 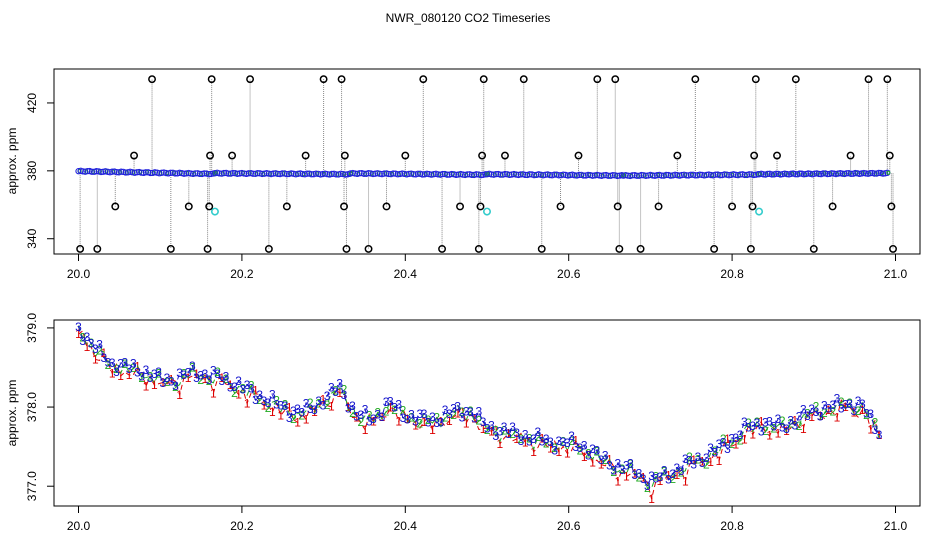 What do you see at coordinates (32, 328) in the screenshot?
I see `y-tick-label: 379.0` at bounding box center [32, 328].